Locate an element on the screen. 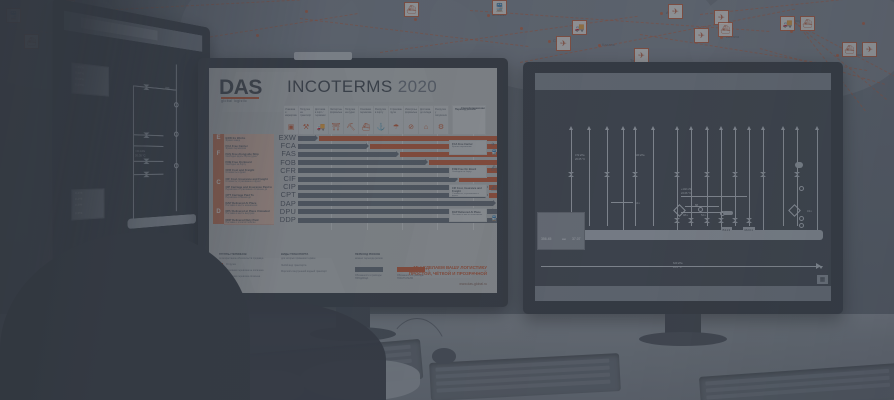 This screenshot has width=894, height=400. column-header-label: Импортные формальности is located at coordinates (411, 110).